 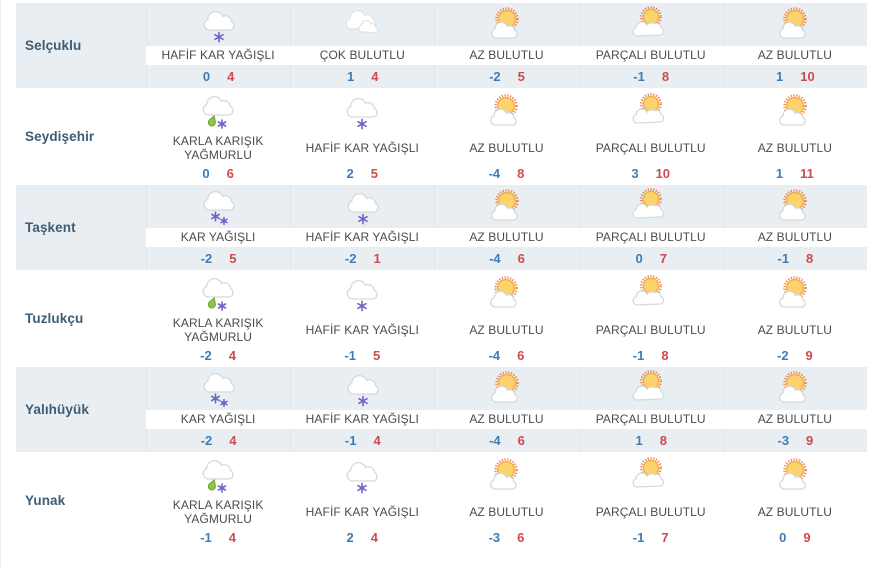 I want to click on city-cell: Yunak, so click(x=81, y=500).